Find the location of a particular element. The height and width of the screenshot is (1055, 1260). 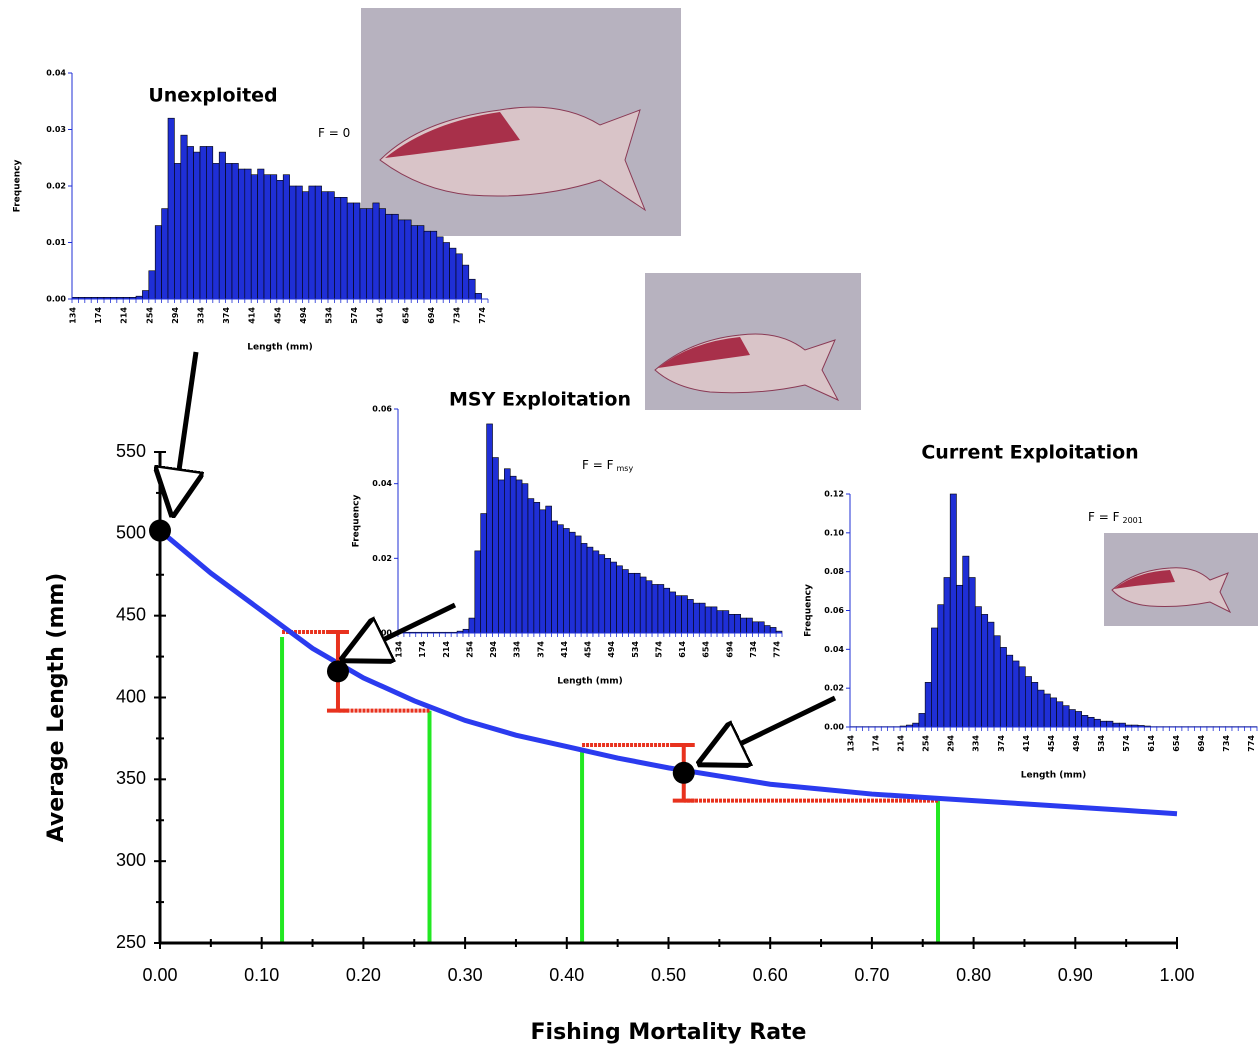

x-tick-label: 734 is located at coordinates (1226, 743).